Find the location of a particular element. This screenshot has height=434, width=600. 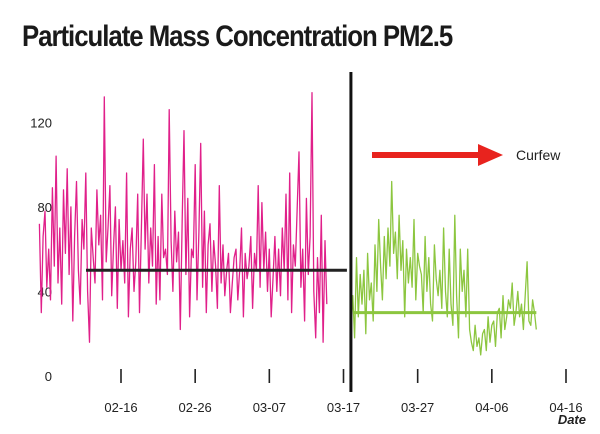

curfew-arrow is located at coordinates (437, 155).